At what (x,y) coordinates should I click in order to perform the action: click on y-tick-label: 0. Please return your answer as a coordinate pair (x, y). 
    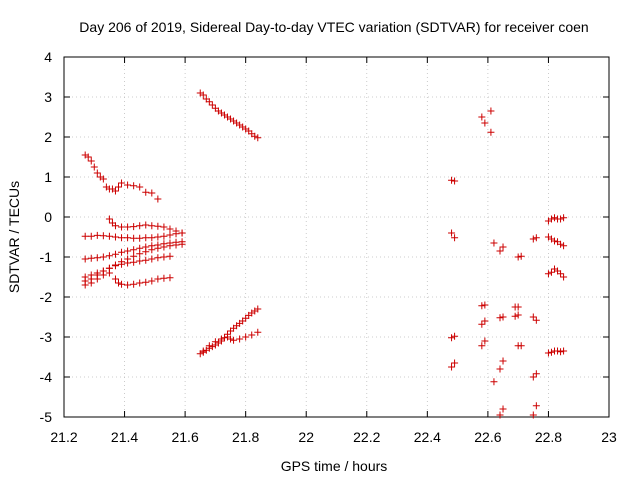
    Looking at the image, I should click on (48, 217).